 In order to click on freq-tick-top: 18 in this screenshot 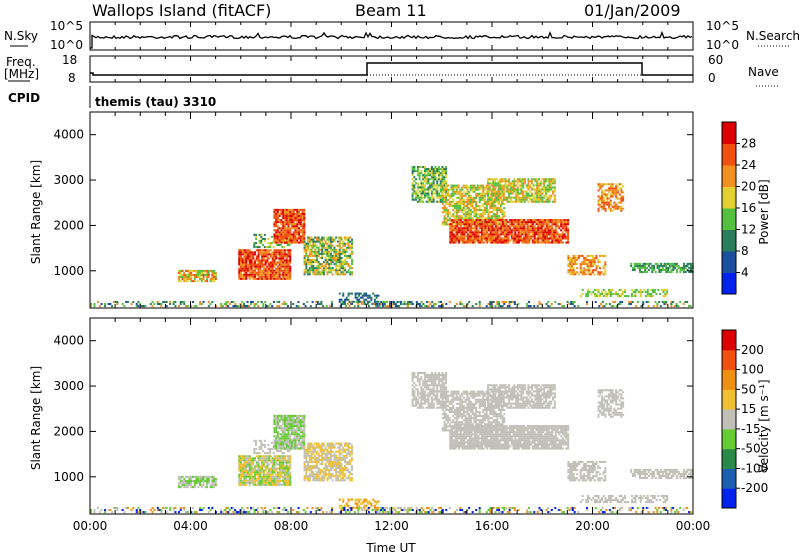, I will do `click(69, 60)`.